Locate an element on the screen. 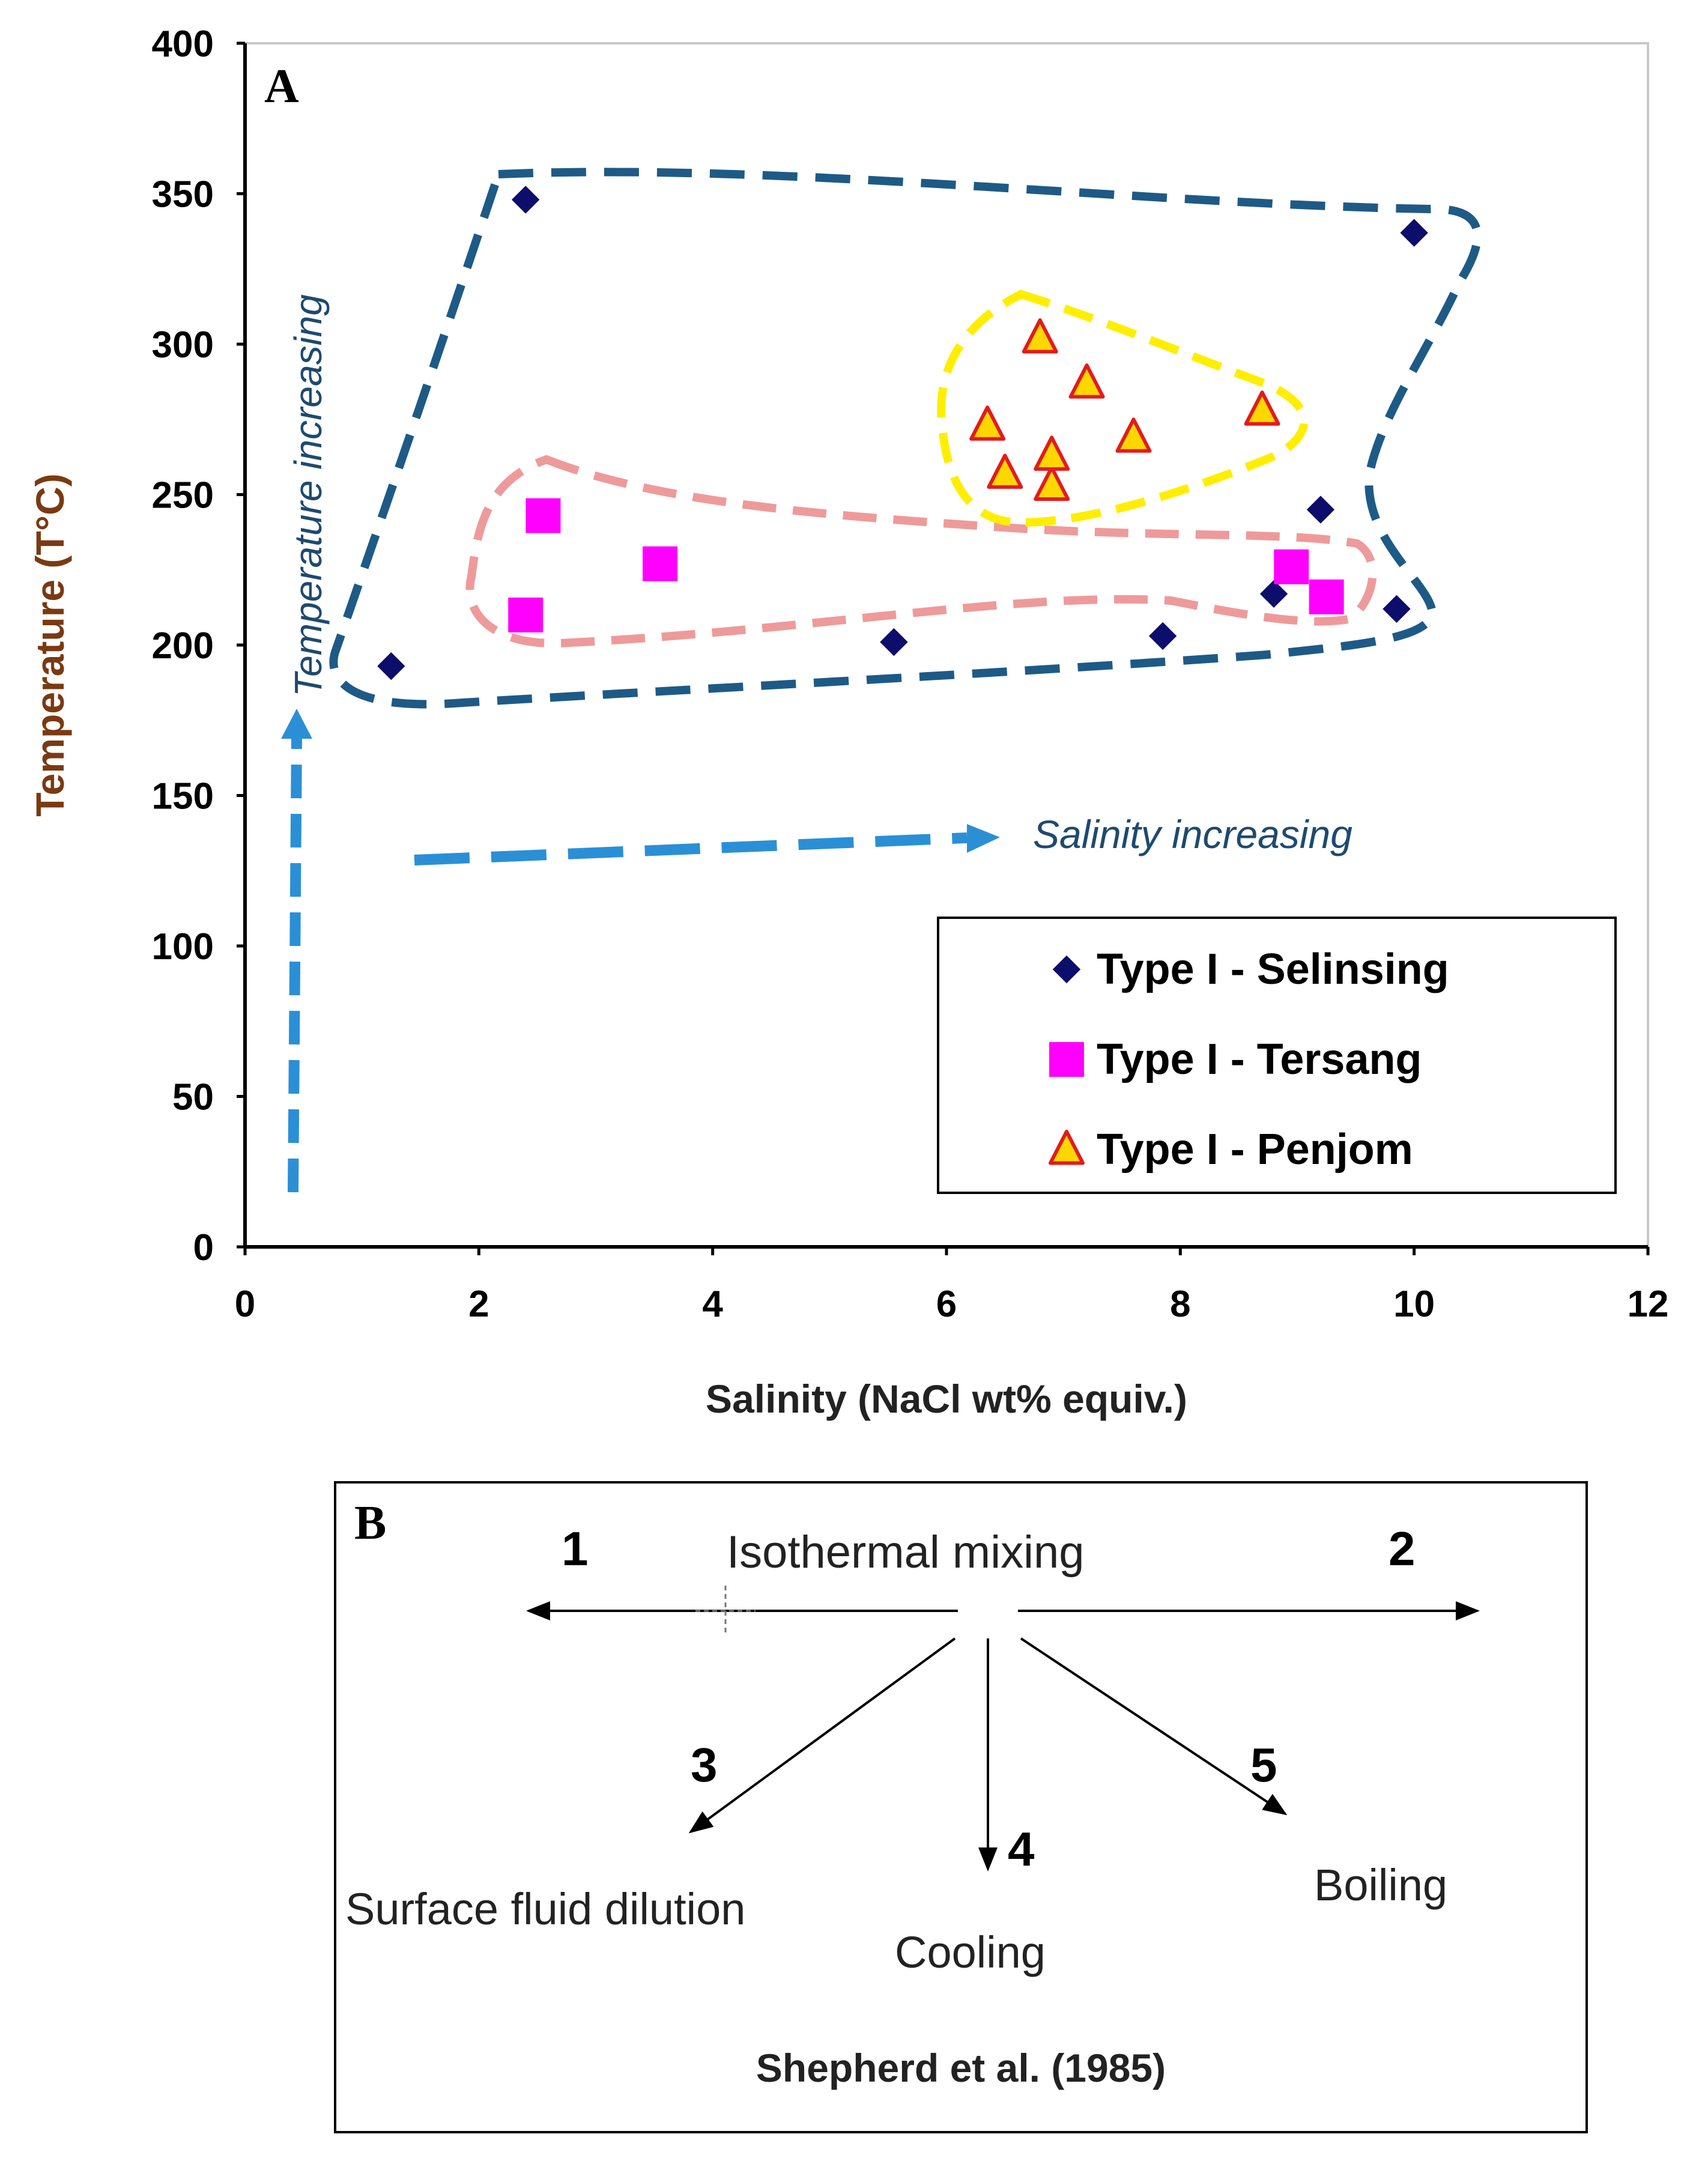 This screenshot has height=2167, width=1708. y-tick-label: 0 is located at coordinates (203, 1247).